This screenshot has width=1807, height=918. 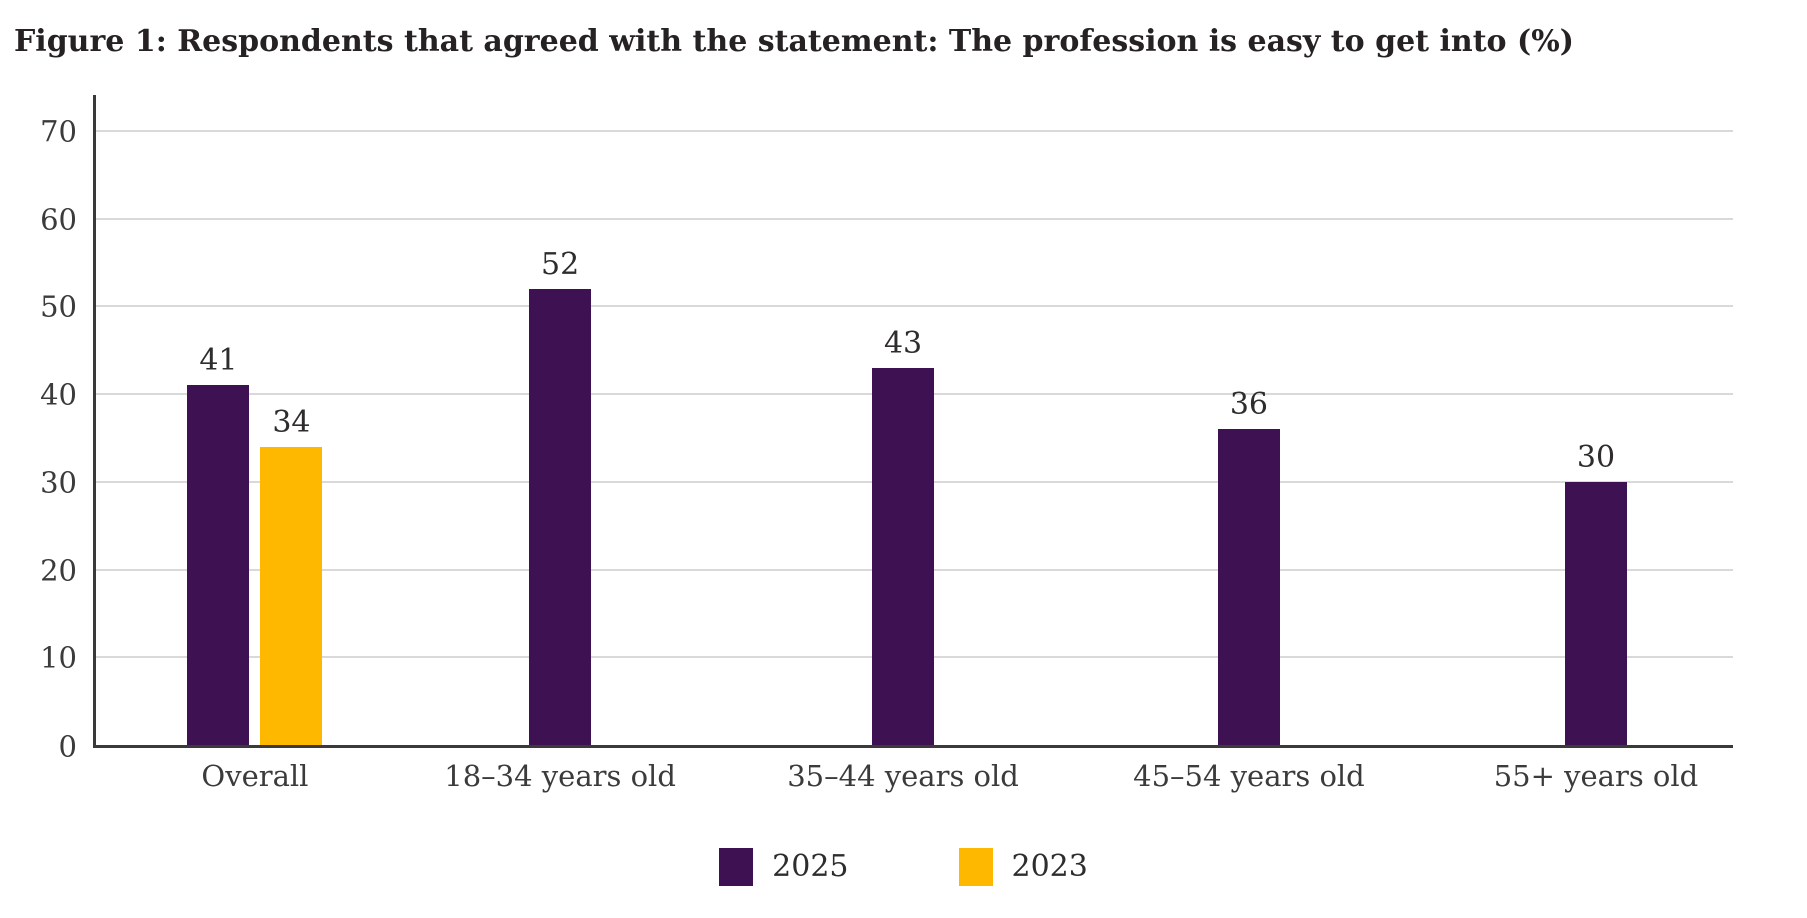 I want to click on y-axis-tick-label: 30, so click(x=58, y=482).